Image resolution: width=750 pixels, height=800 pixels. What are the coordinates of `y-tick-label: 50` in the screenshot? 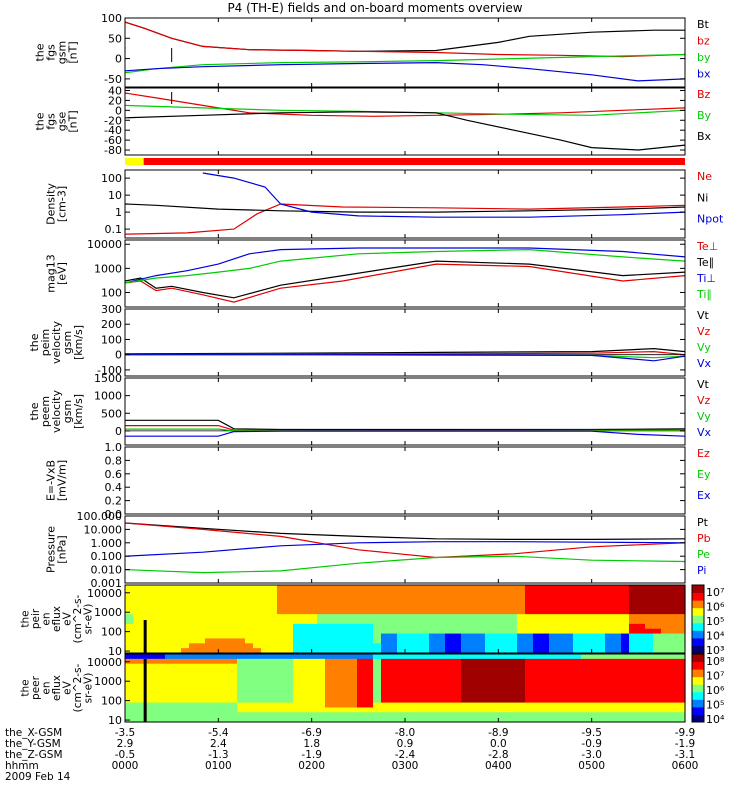 It's located at (115, 38).